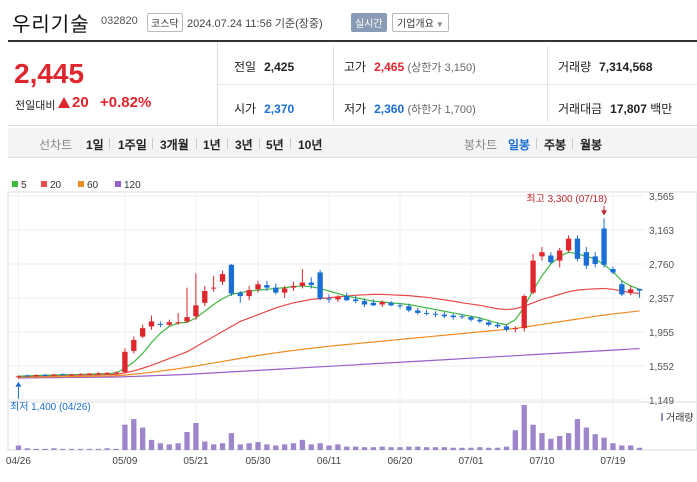 The image size is (697, 482). What do you see at coordinates (275, 145) in the screenshot?
I see `tab-5y: 5년` at bounding box center [275, 145].